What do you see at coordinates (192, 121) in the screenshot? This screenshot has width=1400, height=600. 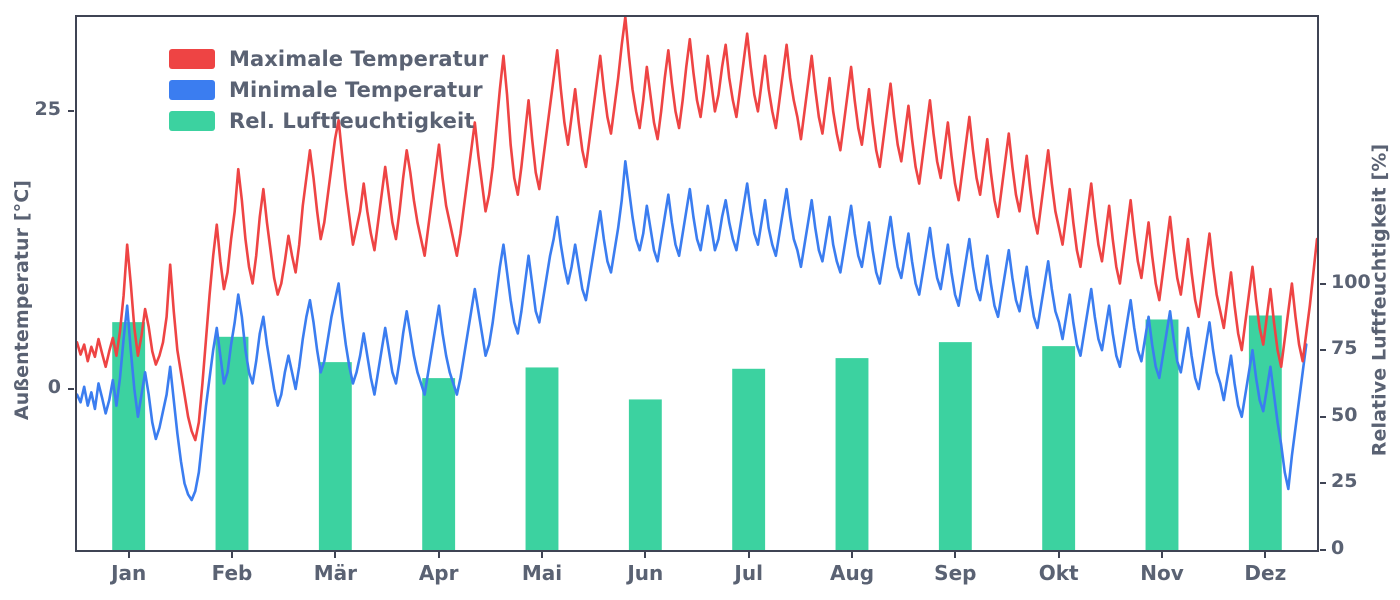 I see `legend-swatch-humidity` at bounding box center [192, 121].